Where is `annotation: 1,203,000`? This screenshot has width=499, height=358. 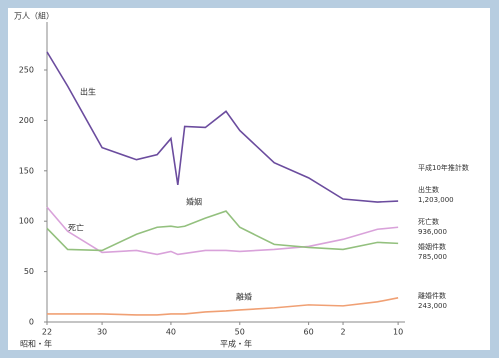 annotation: 1,203,000 is located at coordinates (436, 200).